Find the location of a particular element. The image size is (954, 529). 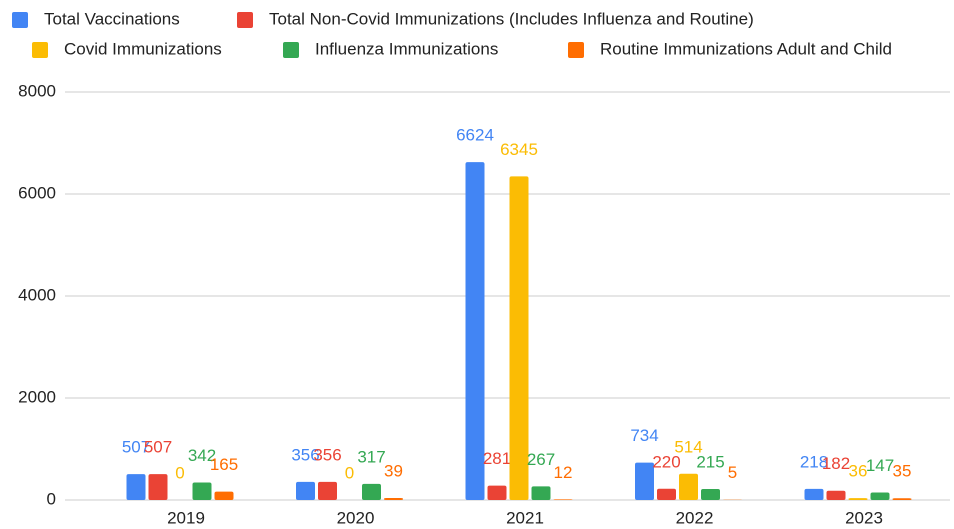

y-tick-label: 8000 is located at coordinates (37, 90).